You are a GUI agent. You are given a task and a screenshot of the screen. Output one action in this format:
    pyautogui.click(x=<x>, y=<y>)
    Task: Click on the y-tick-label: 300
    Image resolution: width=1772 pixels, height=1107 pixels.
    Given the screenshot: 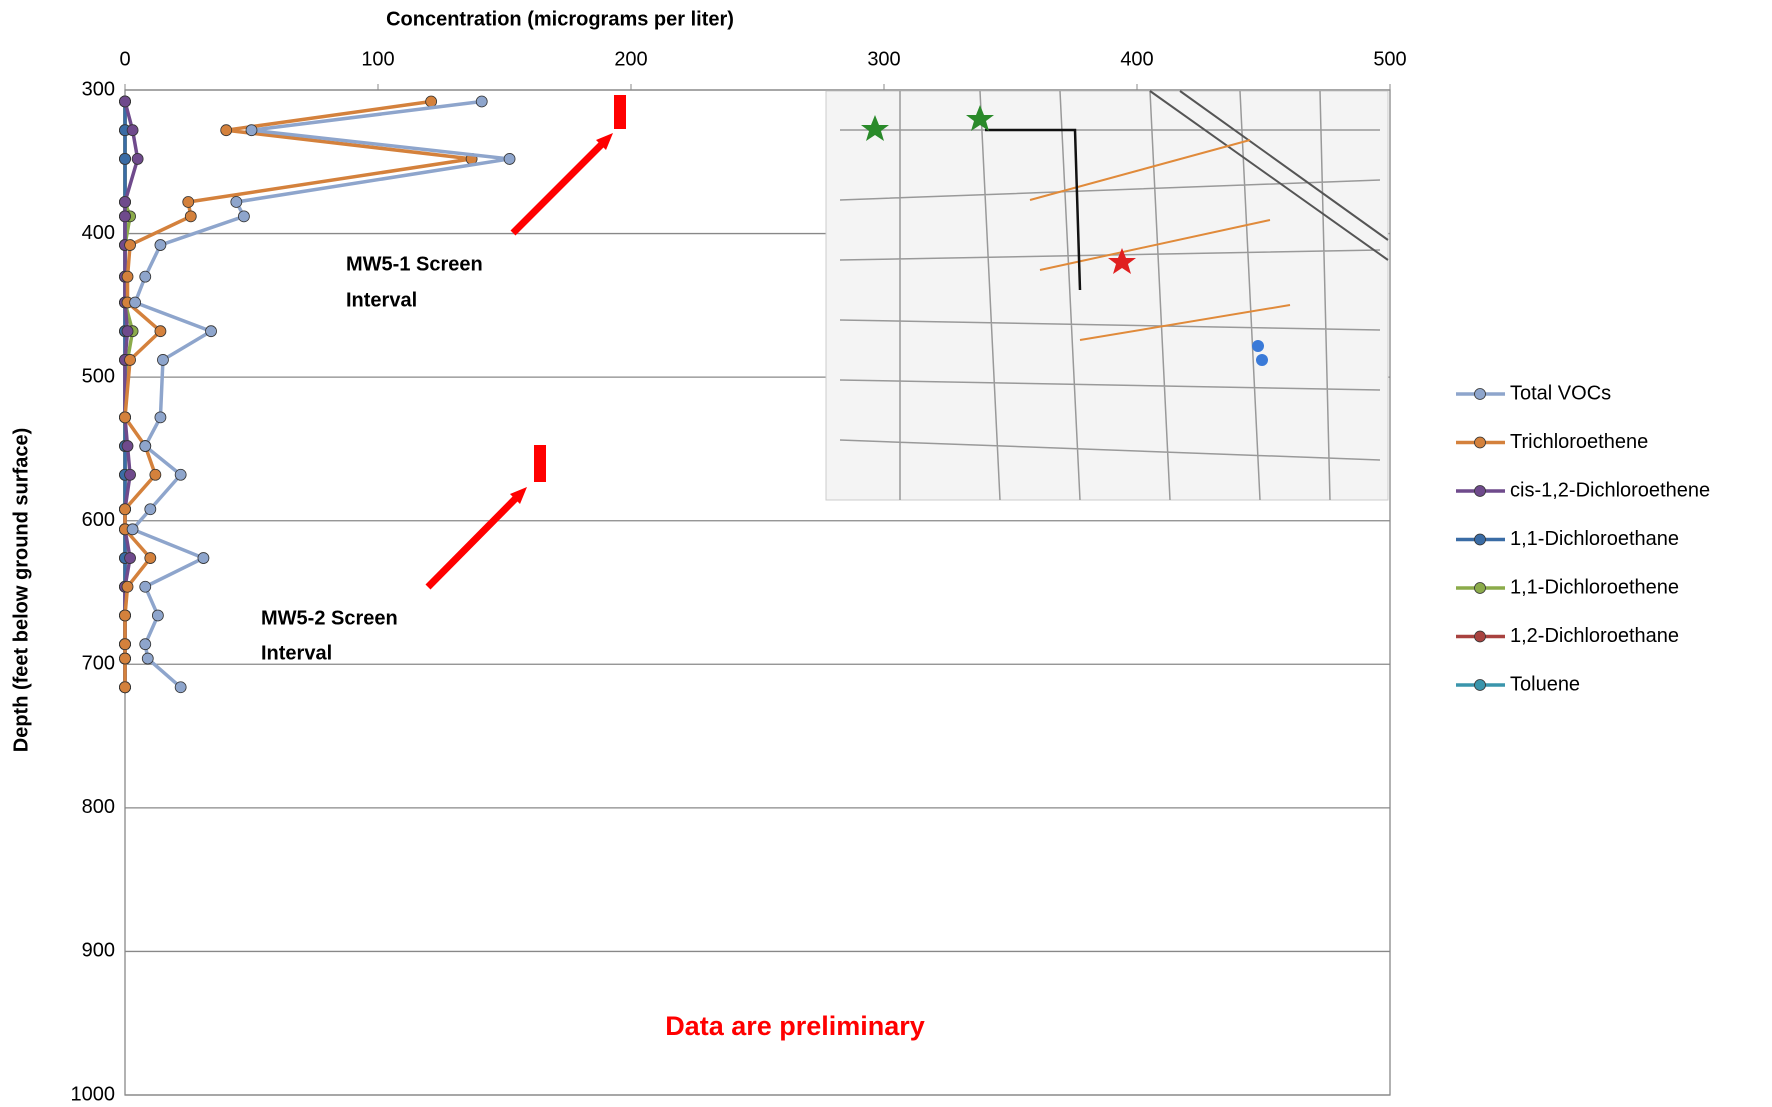 What is the action you would take?
    pyautogui.click(x=98, y=89)
    